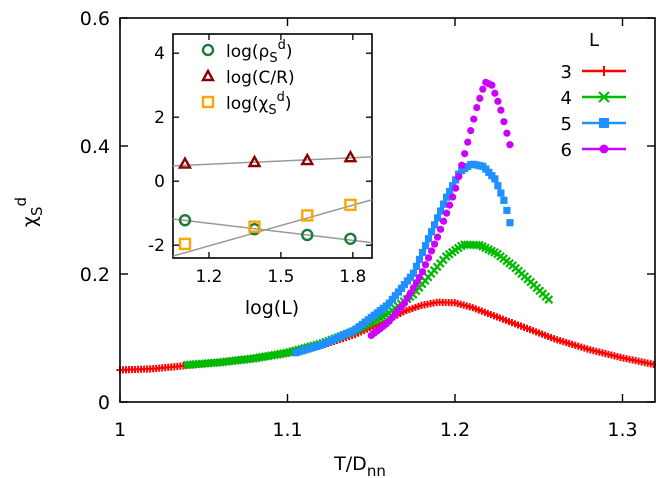 This screenshot has width=656, height=478. What do you see at coordinates (95, 147) in the screenshot?
I see `y-tick-label: 0.4` at bounding box center [95, 147].